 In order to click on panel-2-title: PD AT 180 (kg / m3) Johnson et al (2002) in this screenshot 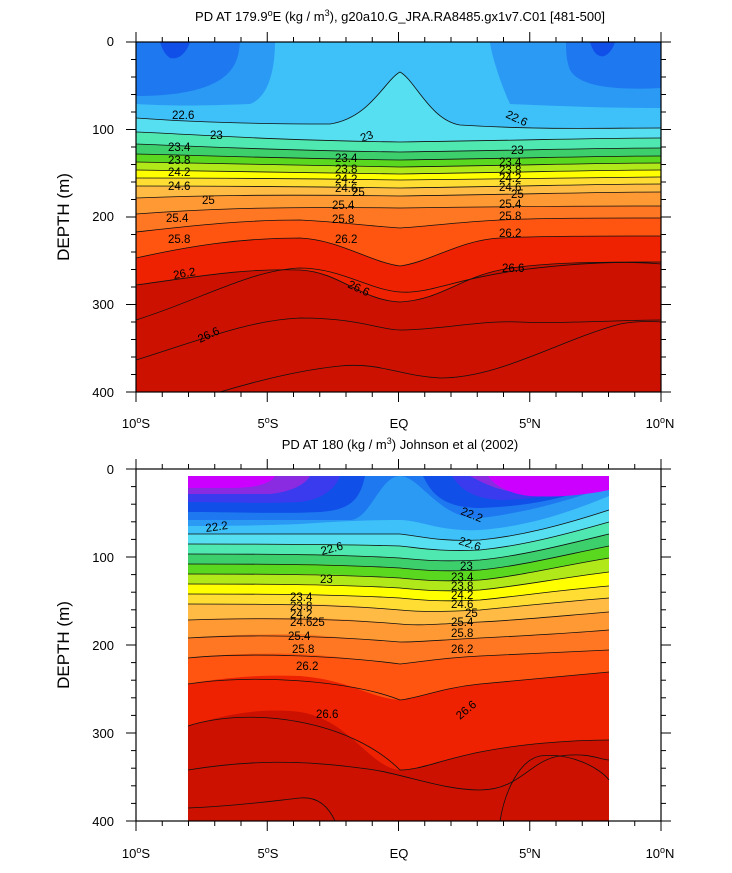, I will do `click(400, 444)`.